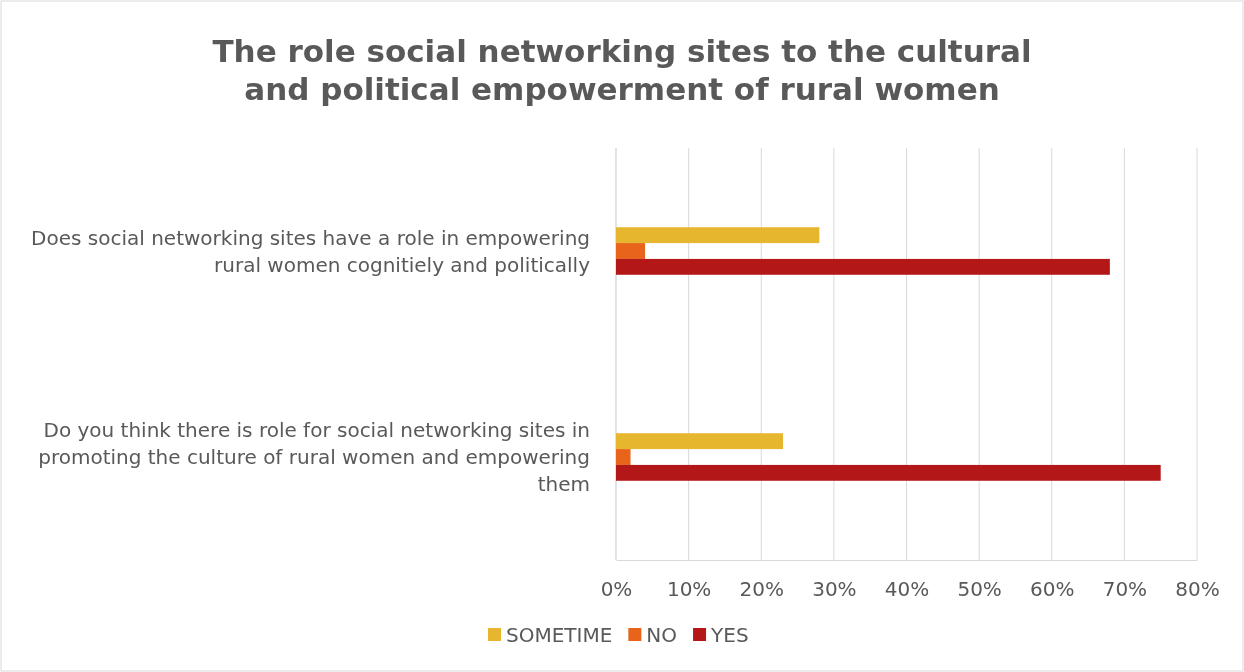 This screenshot has width=1244, height=672. I want to click on legend-label: SOMETIME, so click(559, 635).